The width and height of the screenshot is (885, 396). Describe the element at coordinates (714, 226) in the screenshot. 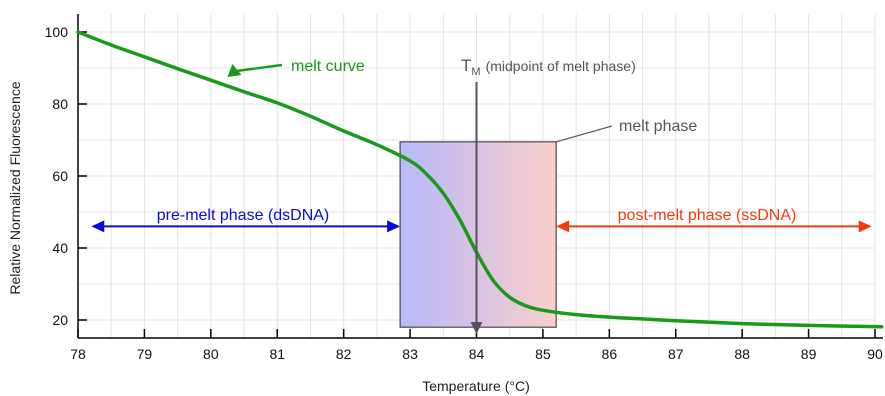

I see `post-melt-arrow` at that location.